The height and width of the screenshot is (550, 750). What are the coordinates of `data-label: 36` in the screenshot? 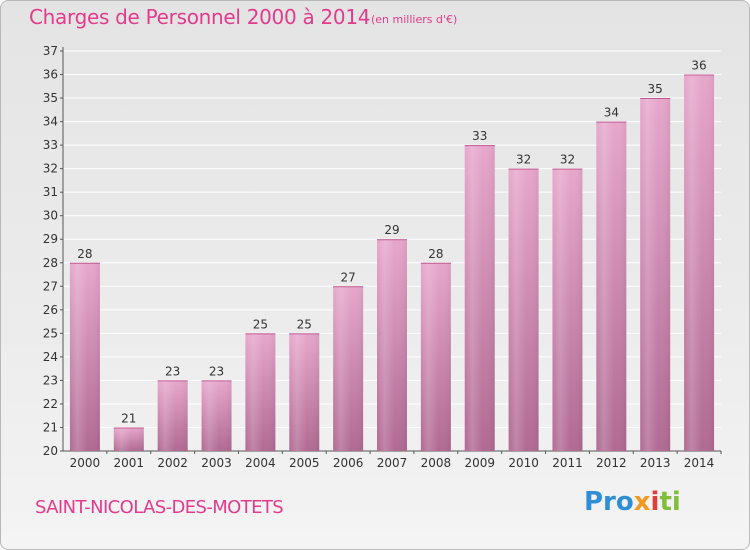 It's located at (698, 66).